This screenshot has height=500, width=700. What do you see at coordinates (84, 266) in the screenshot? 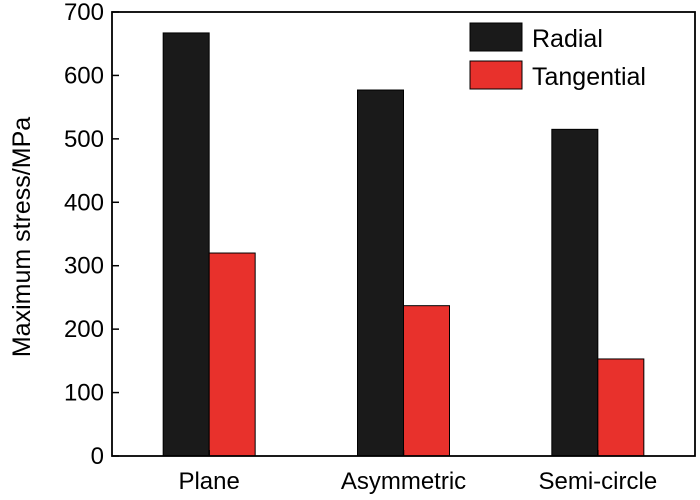
I see `y-tick-label: 300` at bounding box center [84, 266].